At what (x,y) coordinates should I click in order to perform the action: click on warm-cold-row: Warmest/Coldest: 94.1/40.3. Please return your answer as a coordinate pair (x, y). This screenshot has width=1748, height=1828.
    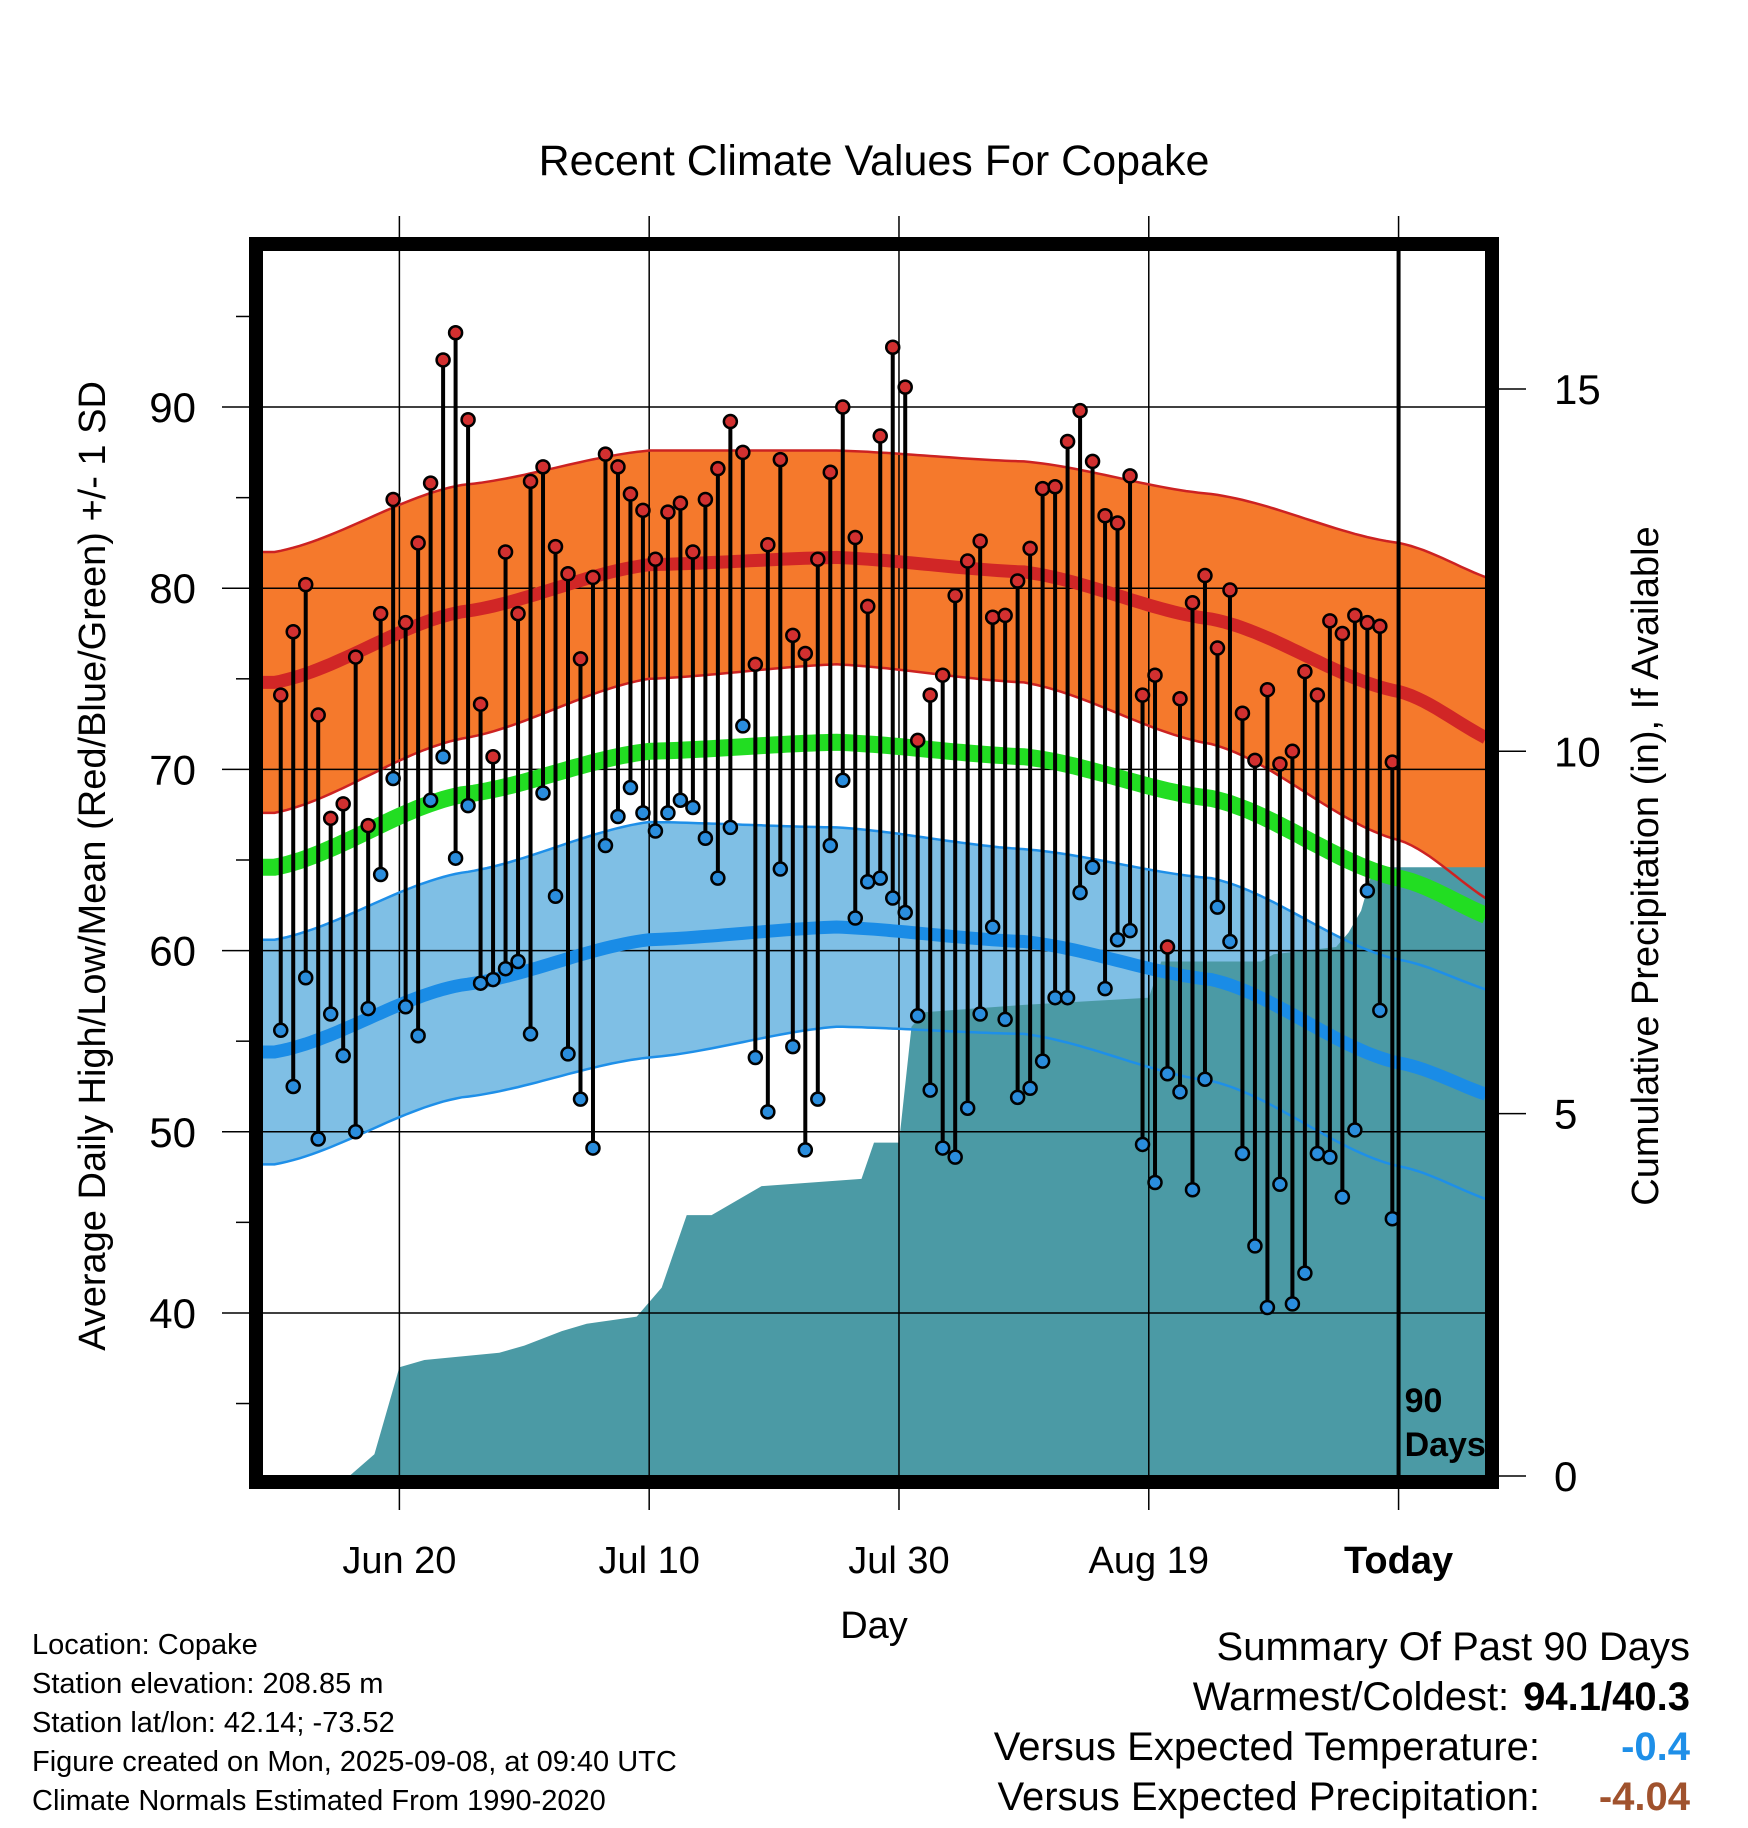
    Looking at the image, I should click on (1342, 1697).